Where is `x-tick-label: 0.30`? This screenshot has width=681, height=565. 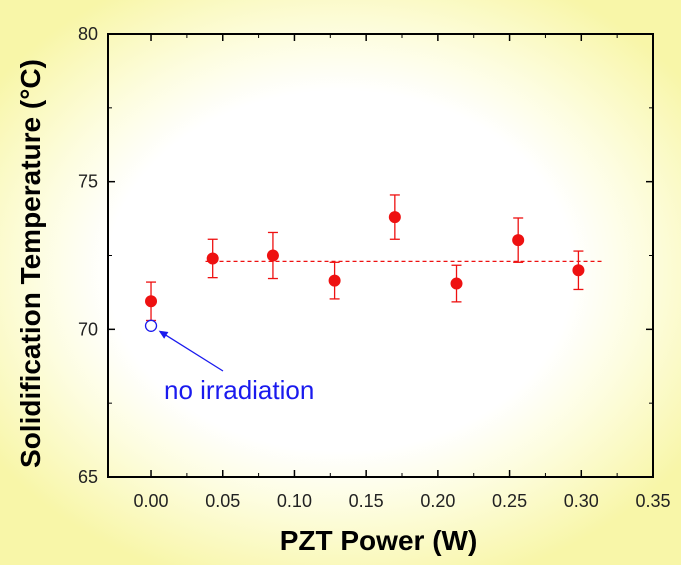 x-tick-label: 0.30 is located at coordinates (581, 501).